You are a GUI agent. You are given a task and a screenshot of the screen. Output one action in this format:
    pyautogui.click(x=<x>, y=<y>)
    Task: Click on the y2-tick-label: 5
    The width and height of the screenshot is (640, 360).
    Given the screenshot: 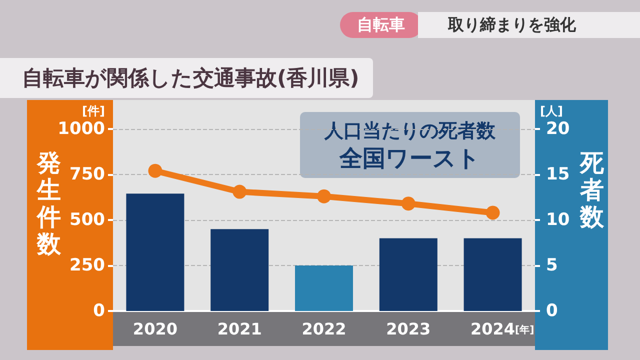 What is the action you would take?
    pyautogui.click(x=552, y=266)
    